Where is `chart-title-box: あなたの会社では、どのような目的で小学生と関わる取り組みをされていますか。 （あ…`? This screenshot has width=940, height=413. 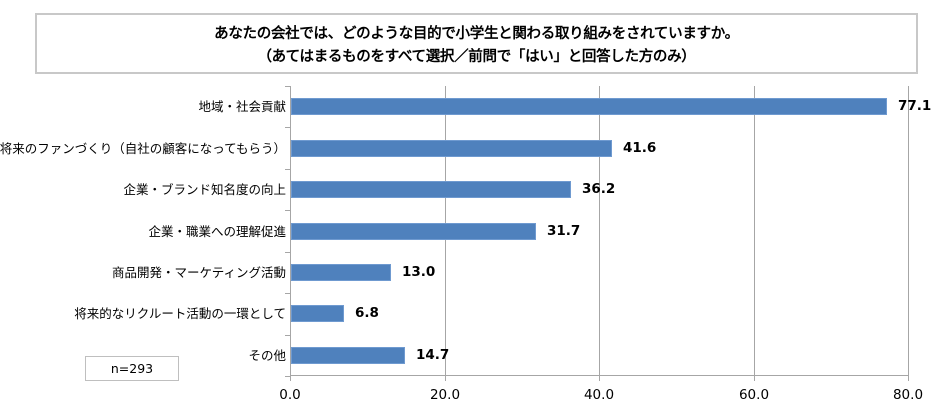
chart-title-box: あなたの会社では、どのような目的で小学生と関わる取り組みをされていますか。 （あ… is located at coordinates (476, 43).